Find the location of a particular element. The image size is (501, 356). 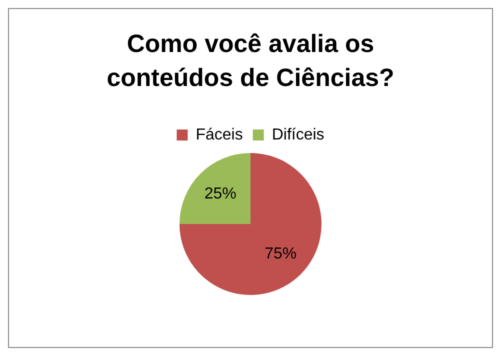

chart-title: Como você avalia os conteúdos de Ciências? is located at coordinates (251, 61).